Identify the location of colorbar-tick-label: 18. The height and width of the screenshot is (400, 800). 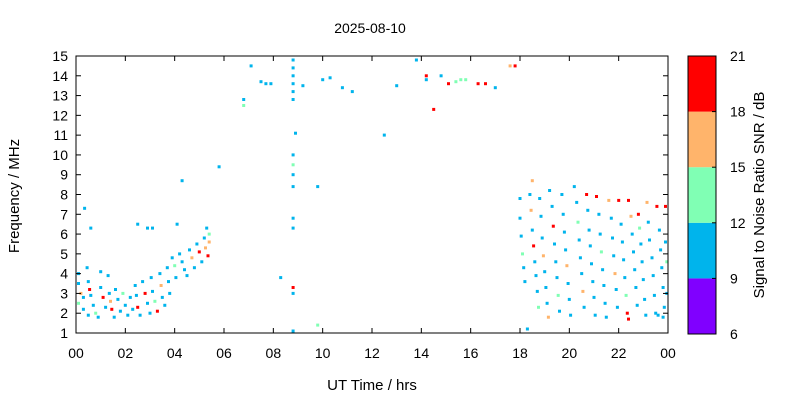
(738, 112).